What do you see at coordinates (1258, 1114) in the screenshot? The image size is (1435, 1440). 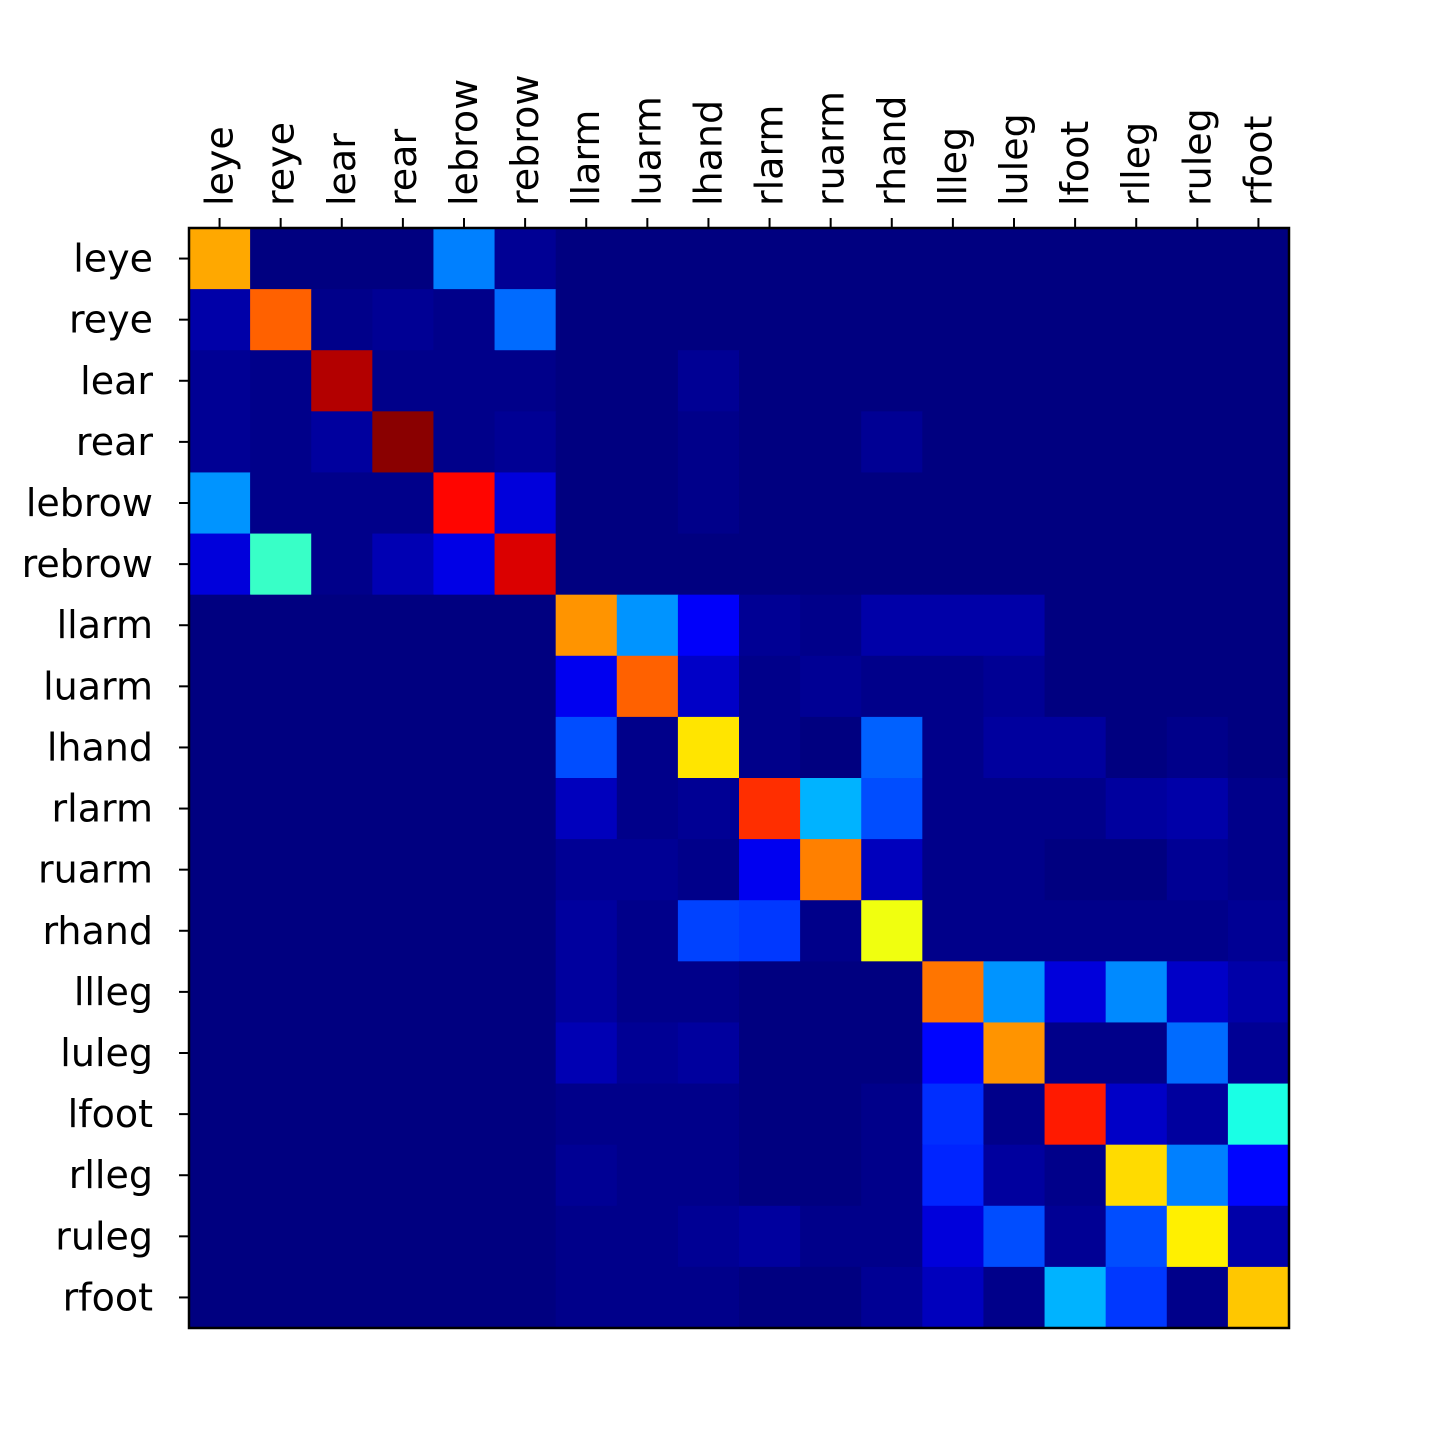 I see `heatmap-cell-lfoot-rfoot` at bounding box center [1258, 1114].